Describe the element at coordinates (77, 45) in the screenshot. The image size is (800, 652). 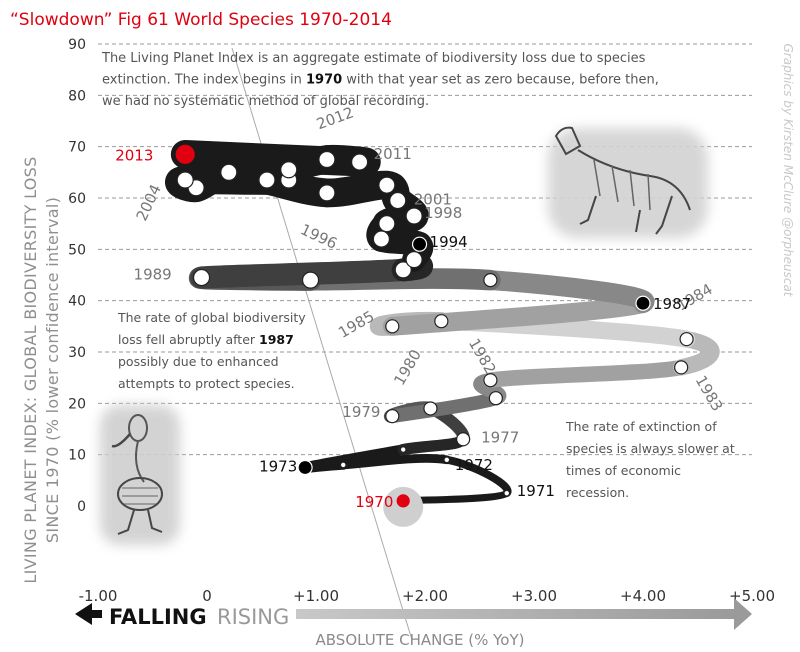
I see `y-tick-label: 90` at that location.